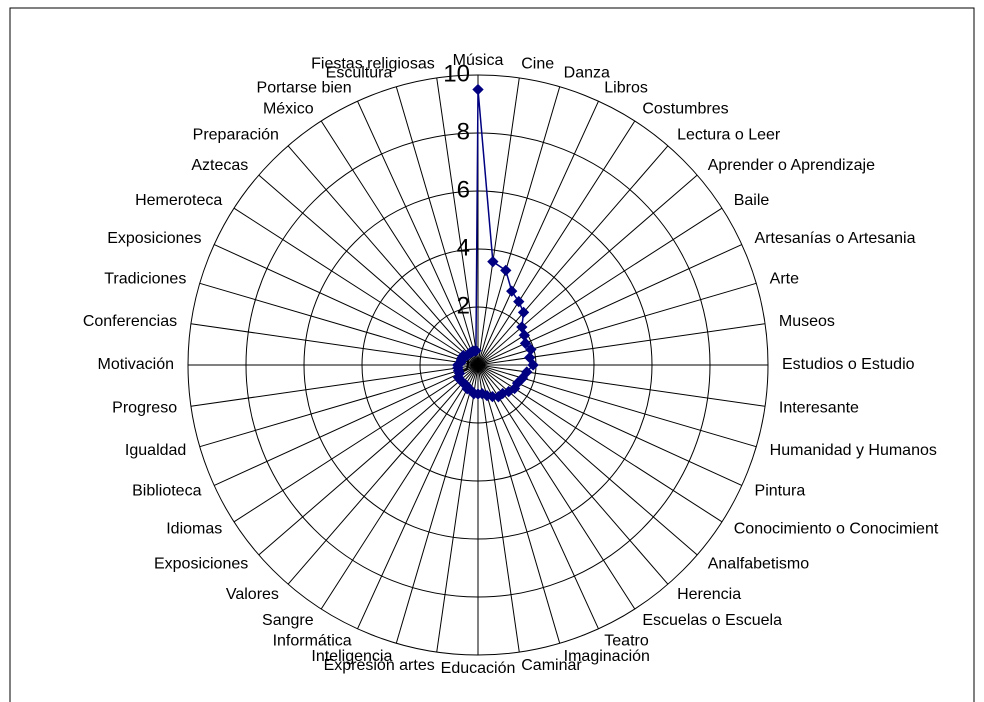 This screenshot has height=702, width=984. I want to click on category-label: Progreso, so click(144, 407).